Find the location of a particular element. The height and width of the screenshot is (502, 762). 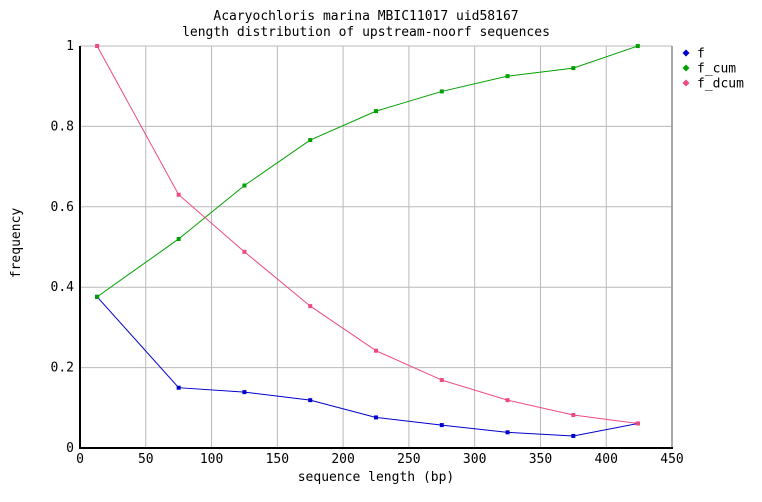

x-tick-label-150: 150 is located at coordinates (277, 459).